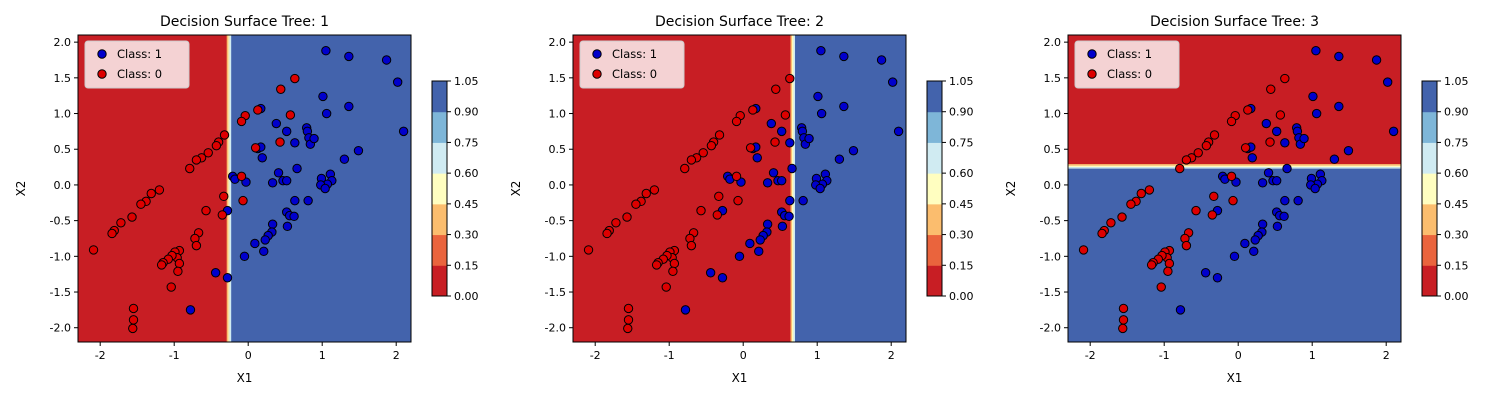  Describe the element at coordinates (632, 64) in the screenshot. I see `legend: Class: 1 Class: 0` at that location.